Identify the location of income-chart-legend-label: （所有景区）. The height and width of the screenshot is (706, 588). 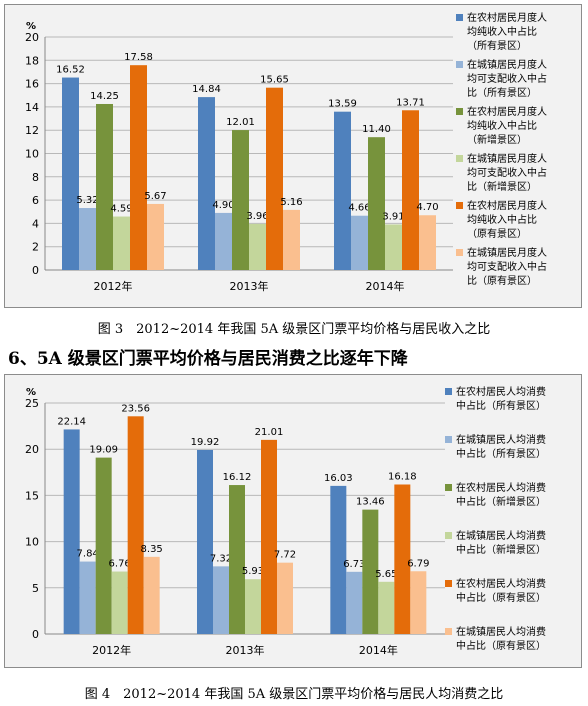
(497, 45).